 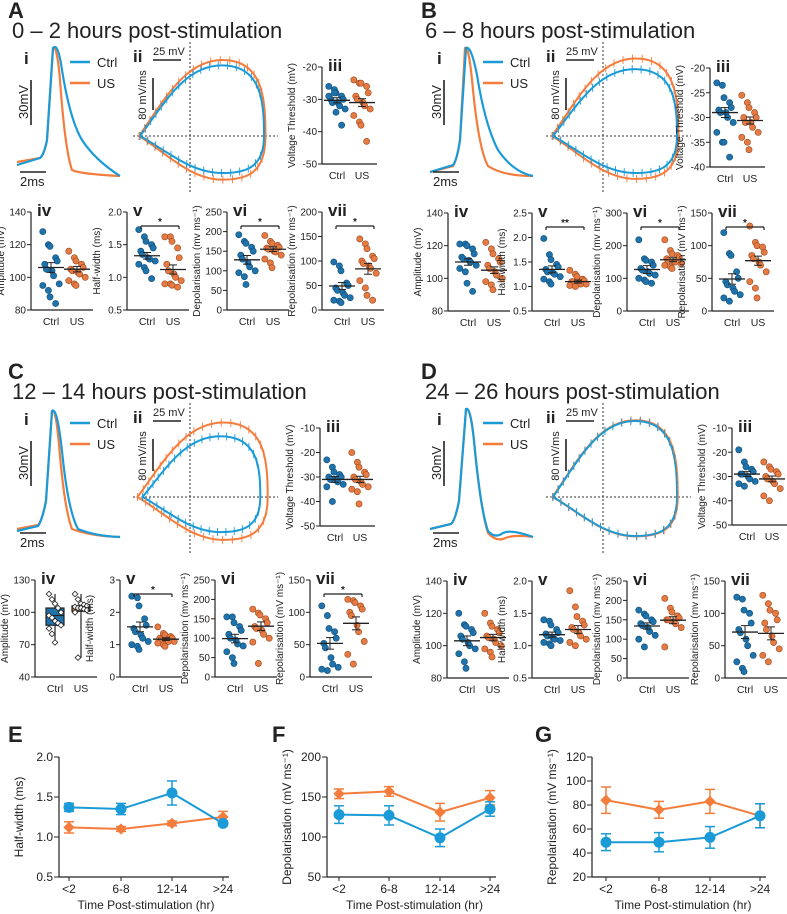 What do you see at coordinates (308, 502) in the screenshot?
I see `y-tick-label: -40` at bounding box center [308, 502].